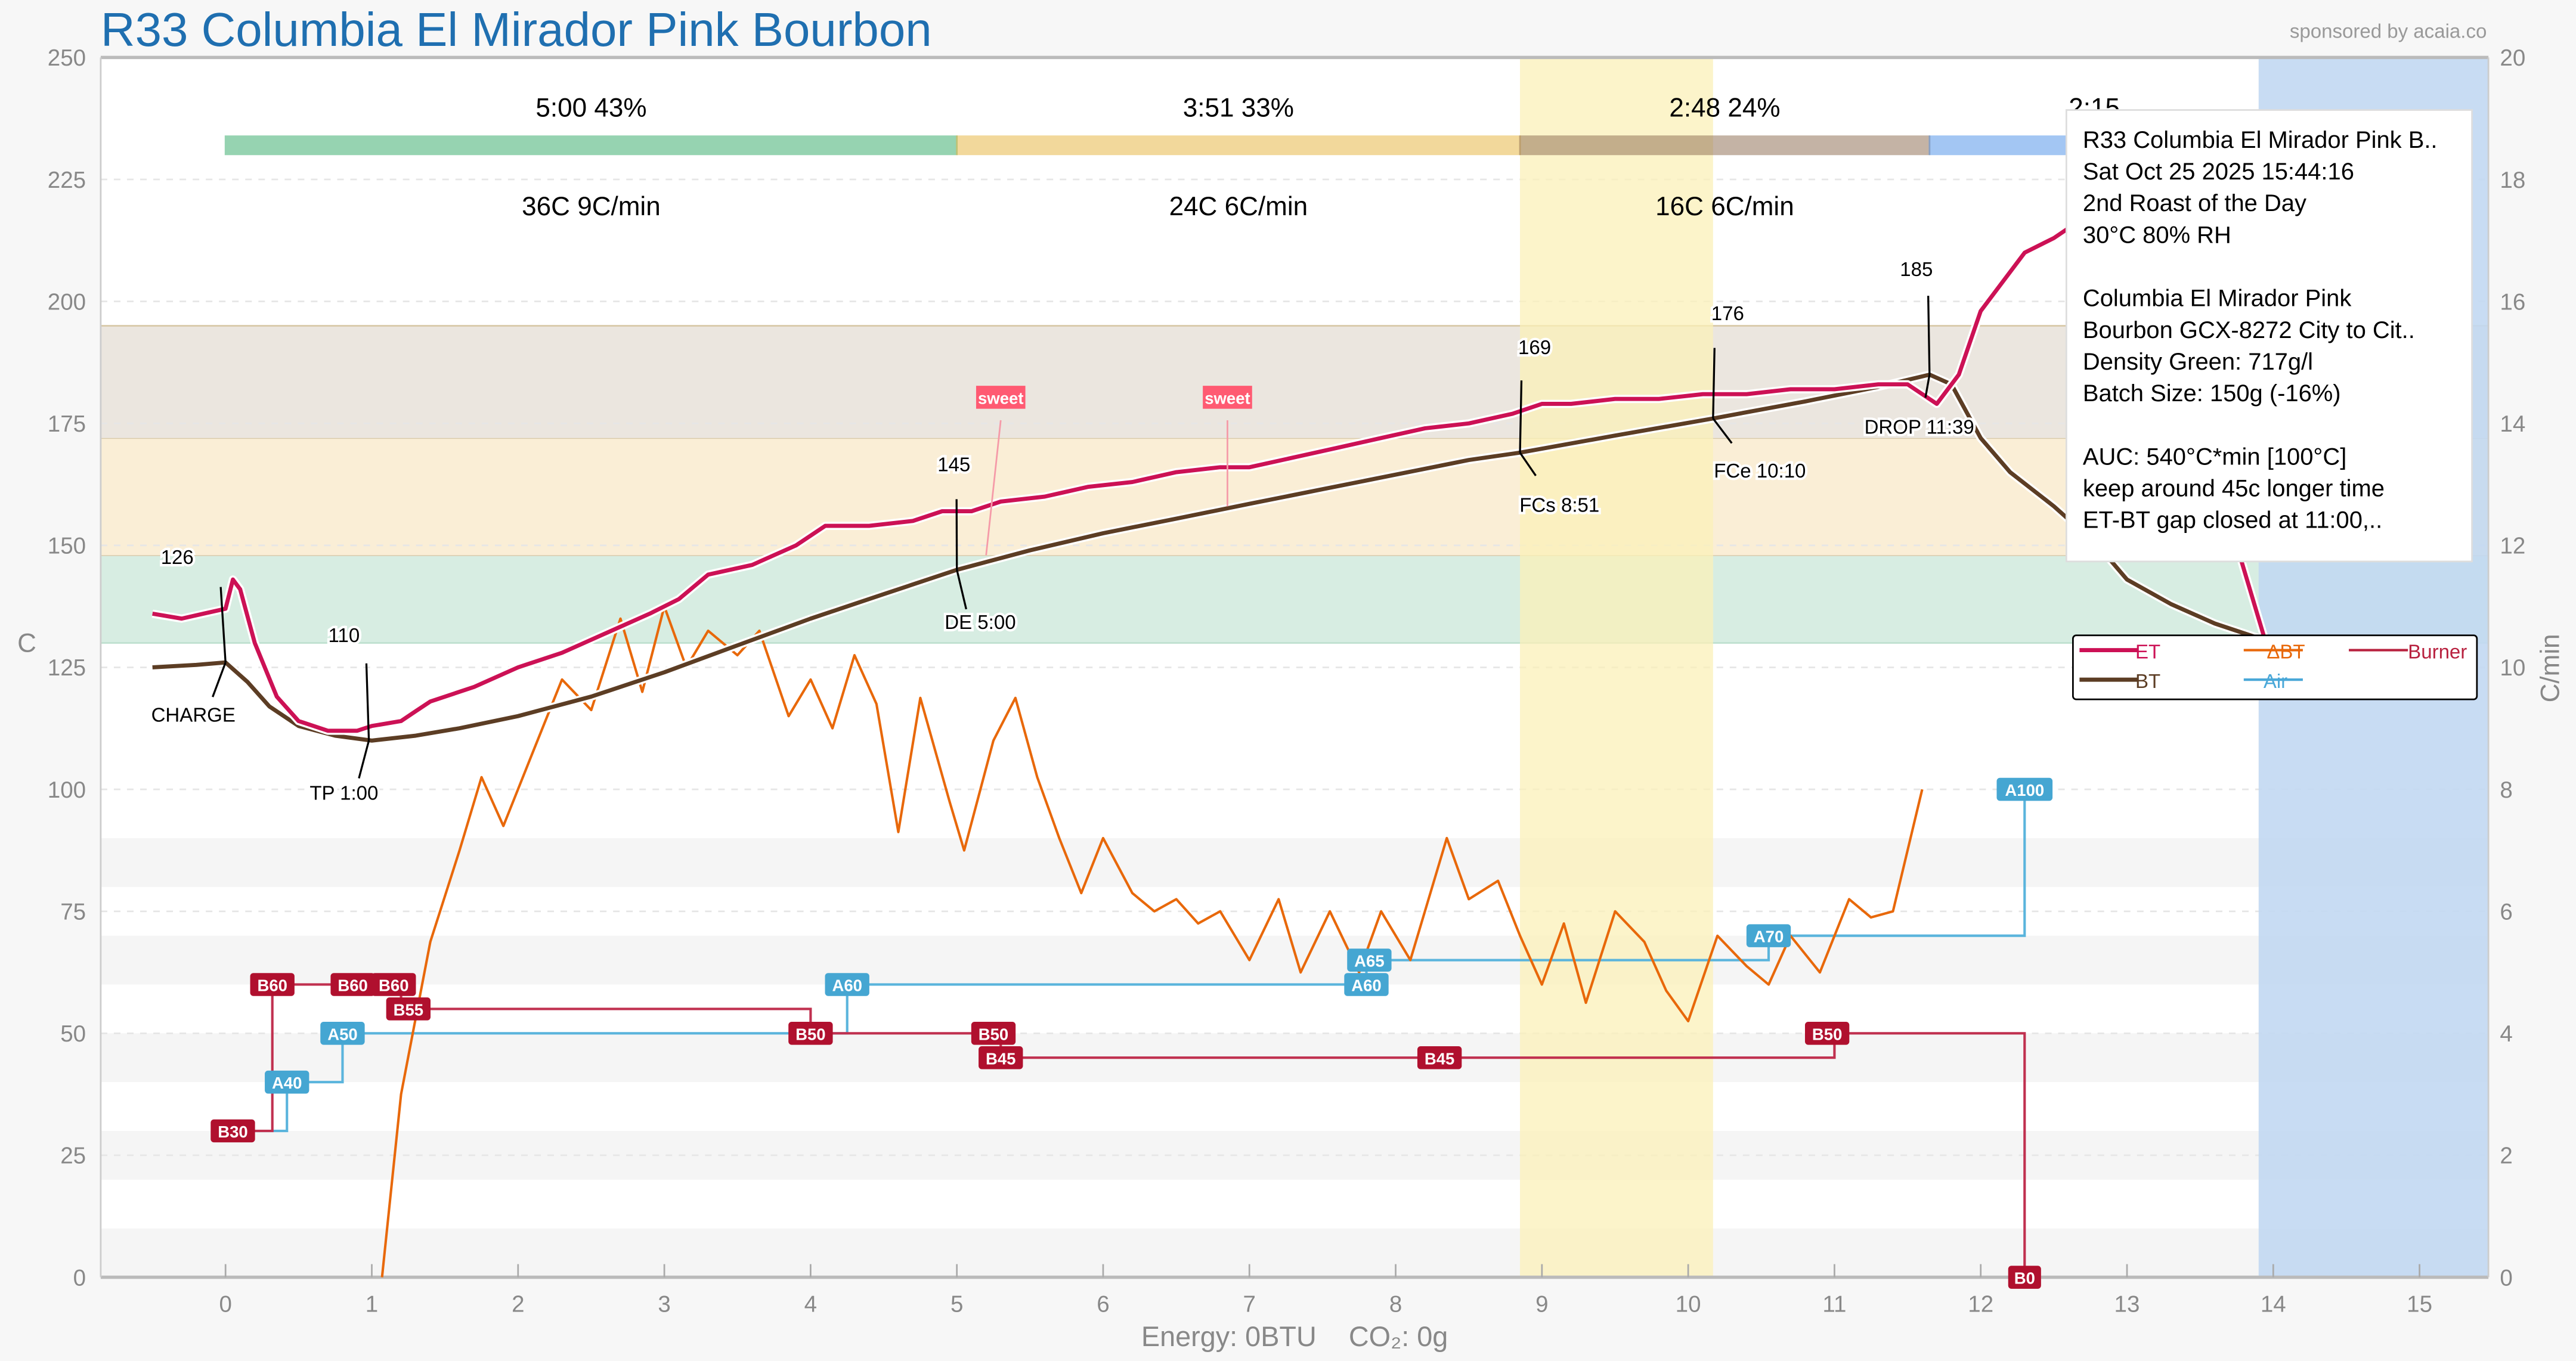 The image size is (2576, 1361). Describe the element at coordinates (343, 793) in the screenshot. I see `event-label: TP 1:00` at that location.